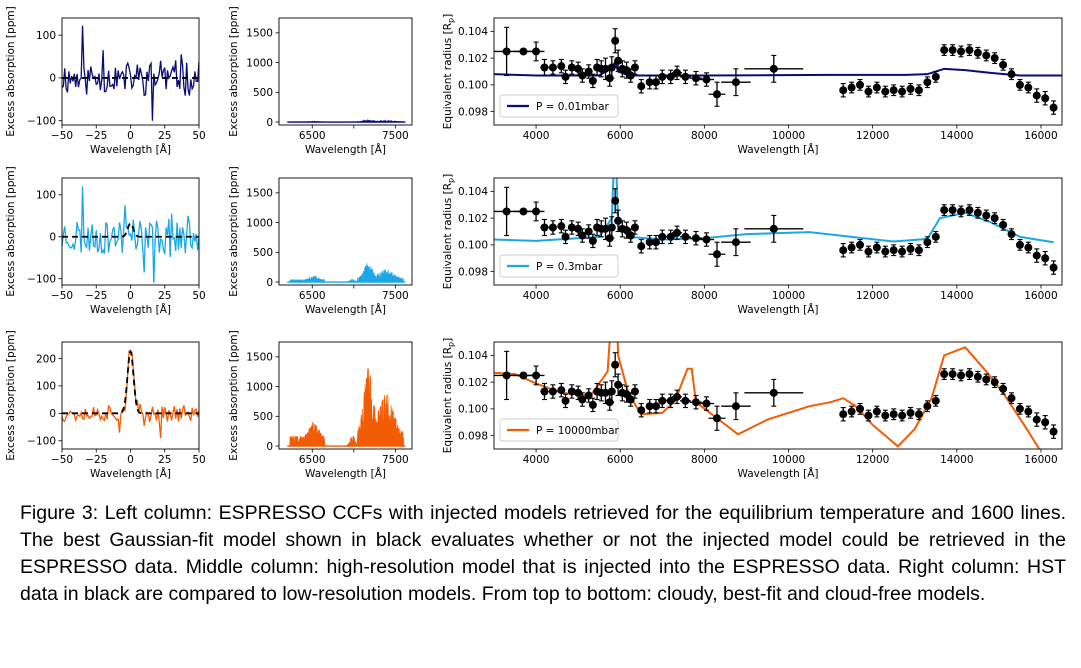 The image size is (1081, 668). I want to click on x-tick-label: 14000, so click(956, 296).